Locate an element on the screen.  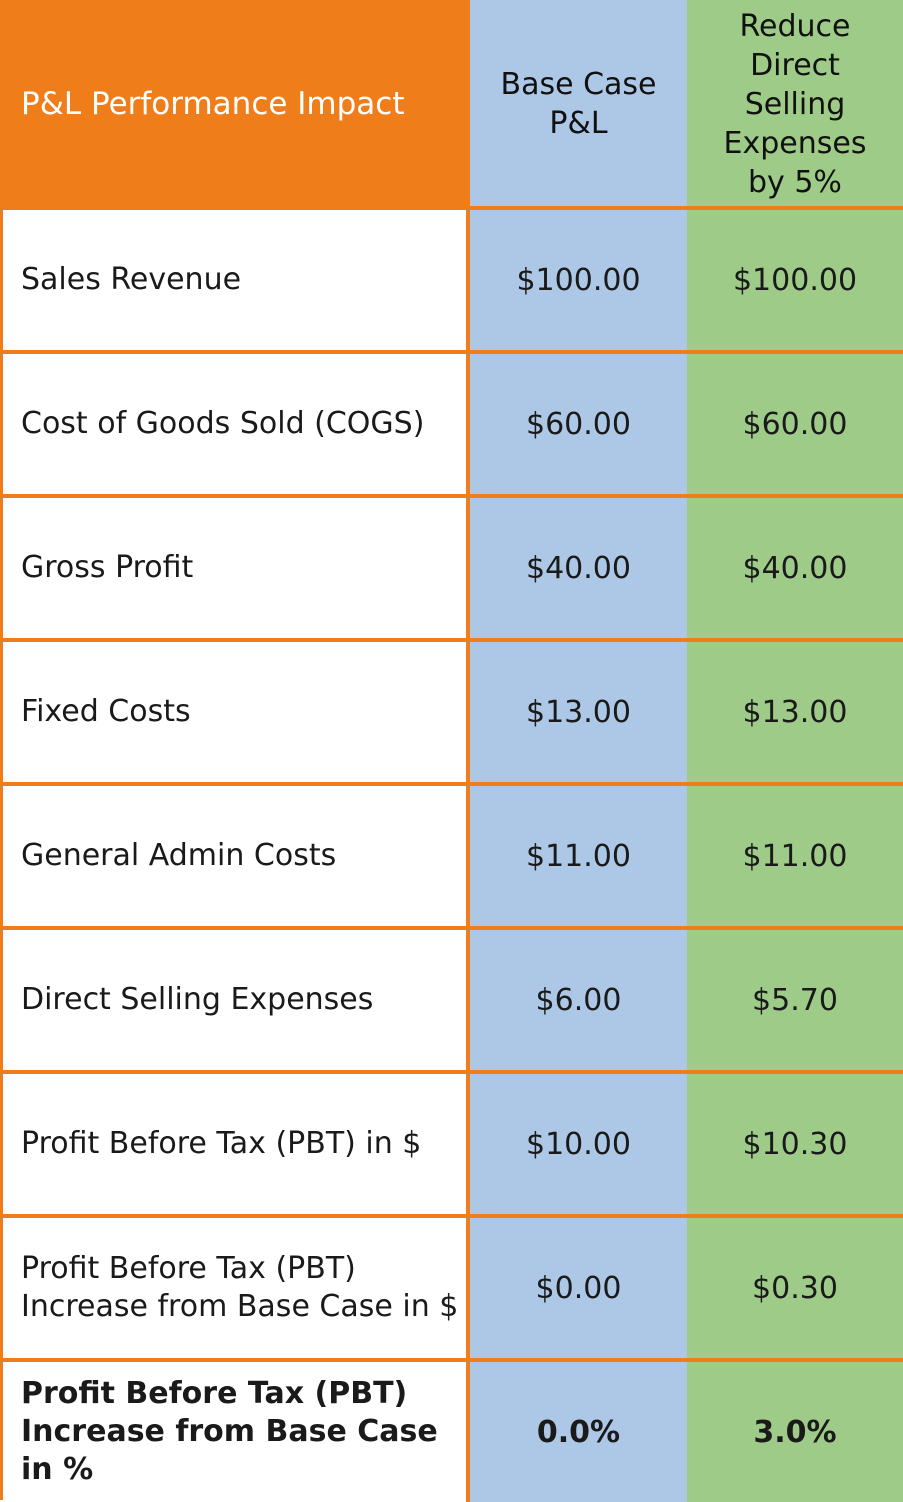
table-row: Gross Profit $40.00 $40.00 is located at coordinates (453, 570).